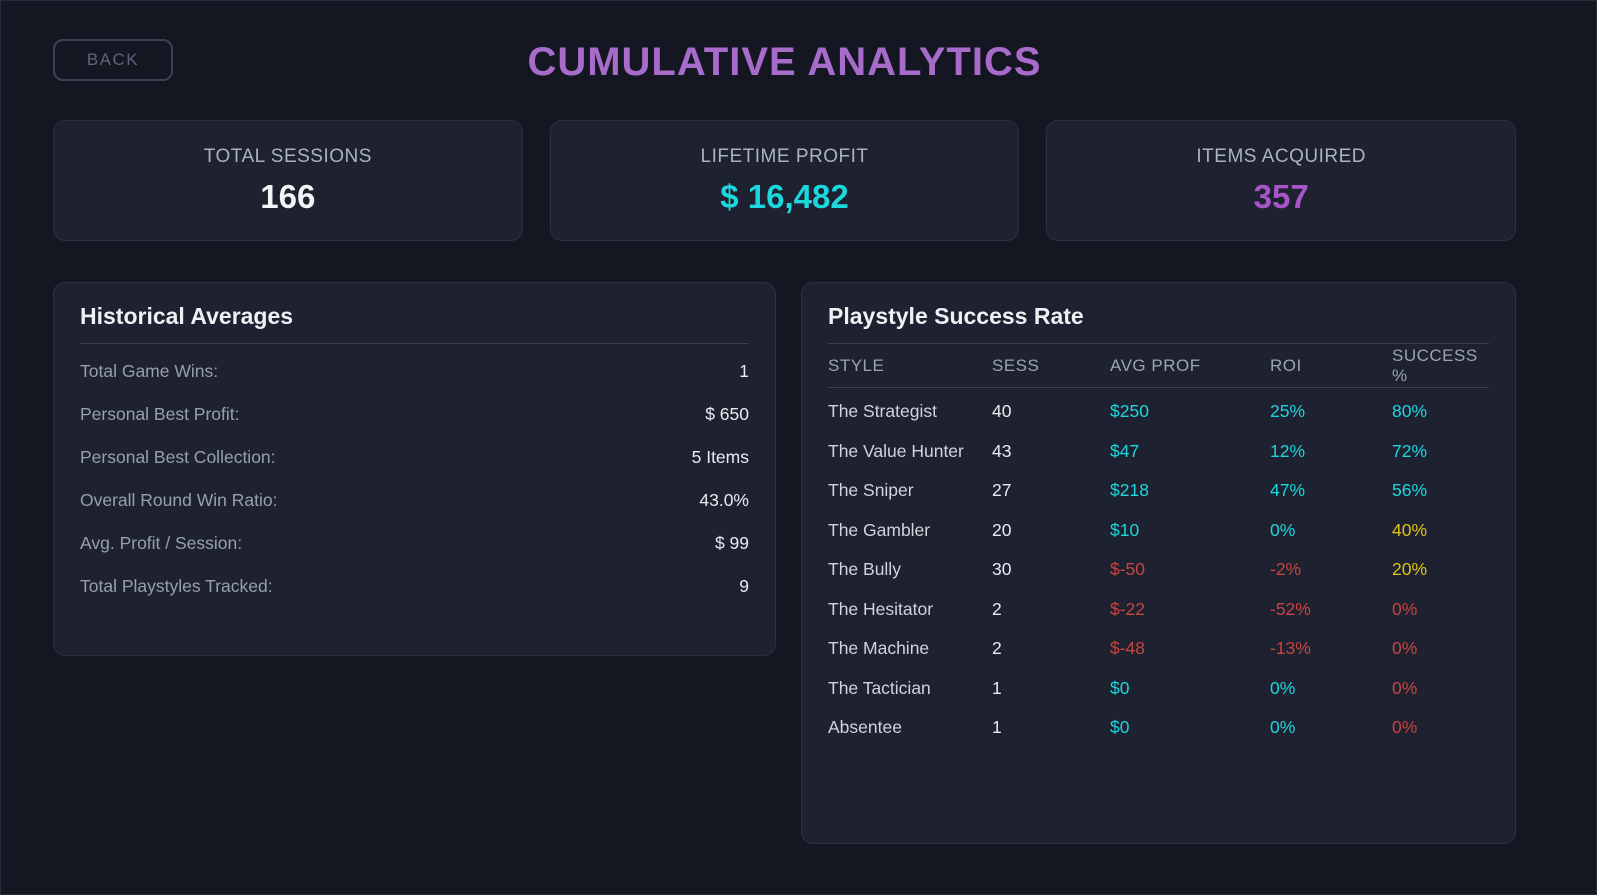 Image resolution: width=1597 pixels, height=895 pixels. I want to click on stat-card-value: 357, so click(1281, 196).